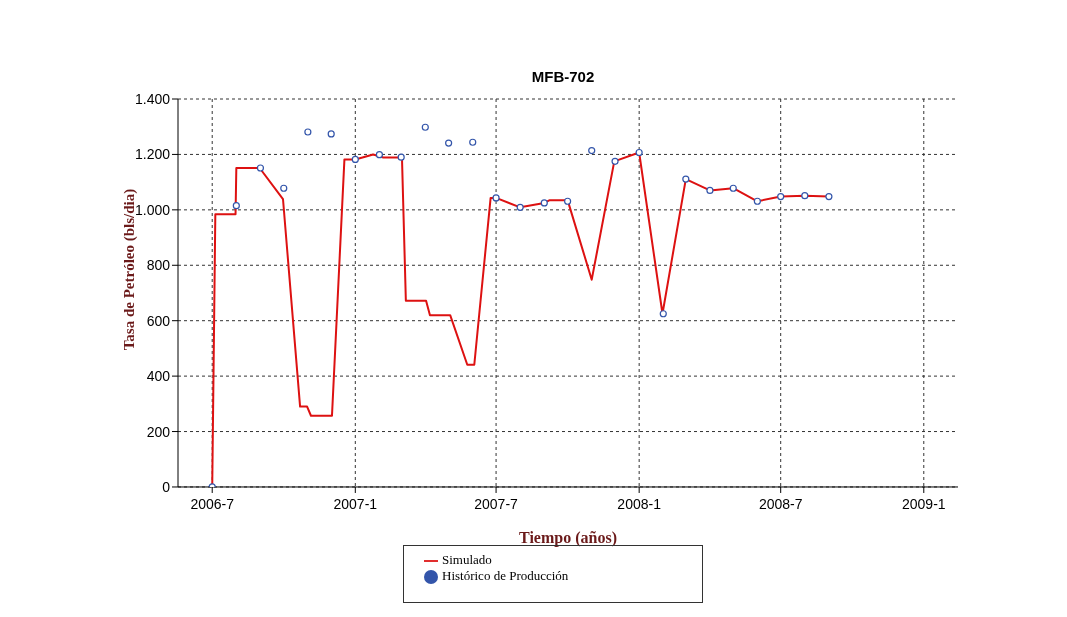 The height and width of the screenshot is (617, 1067). I want to click on x-tick-label: 2008-1, so click(639, 503).